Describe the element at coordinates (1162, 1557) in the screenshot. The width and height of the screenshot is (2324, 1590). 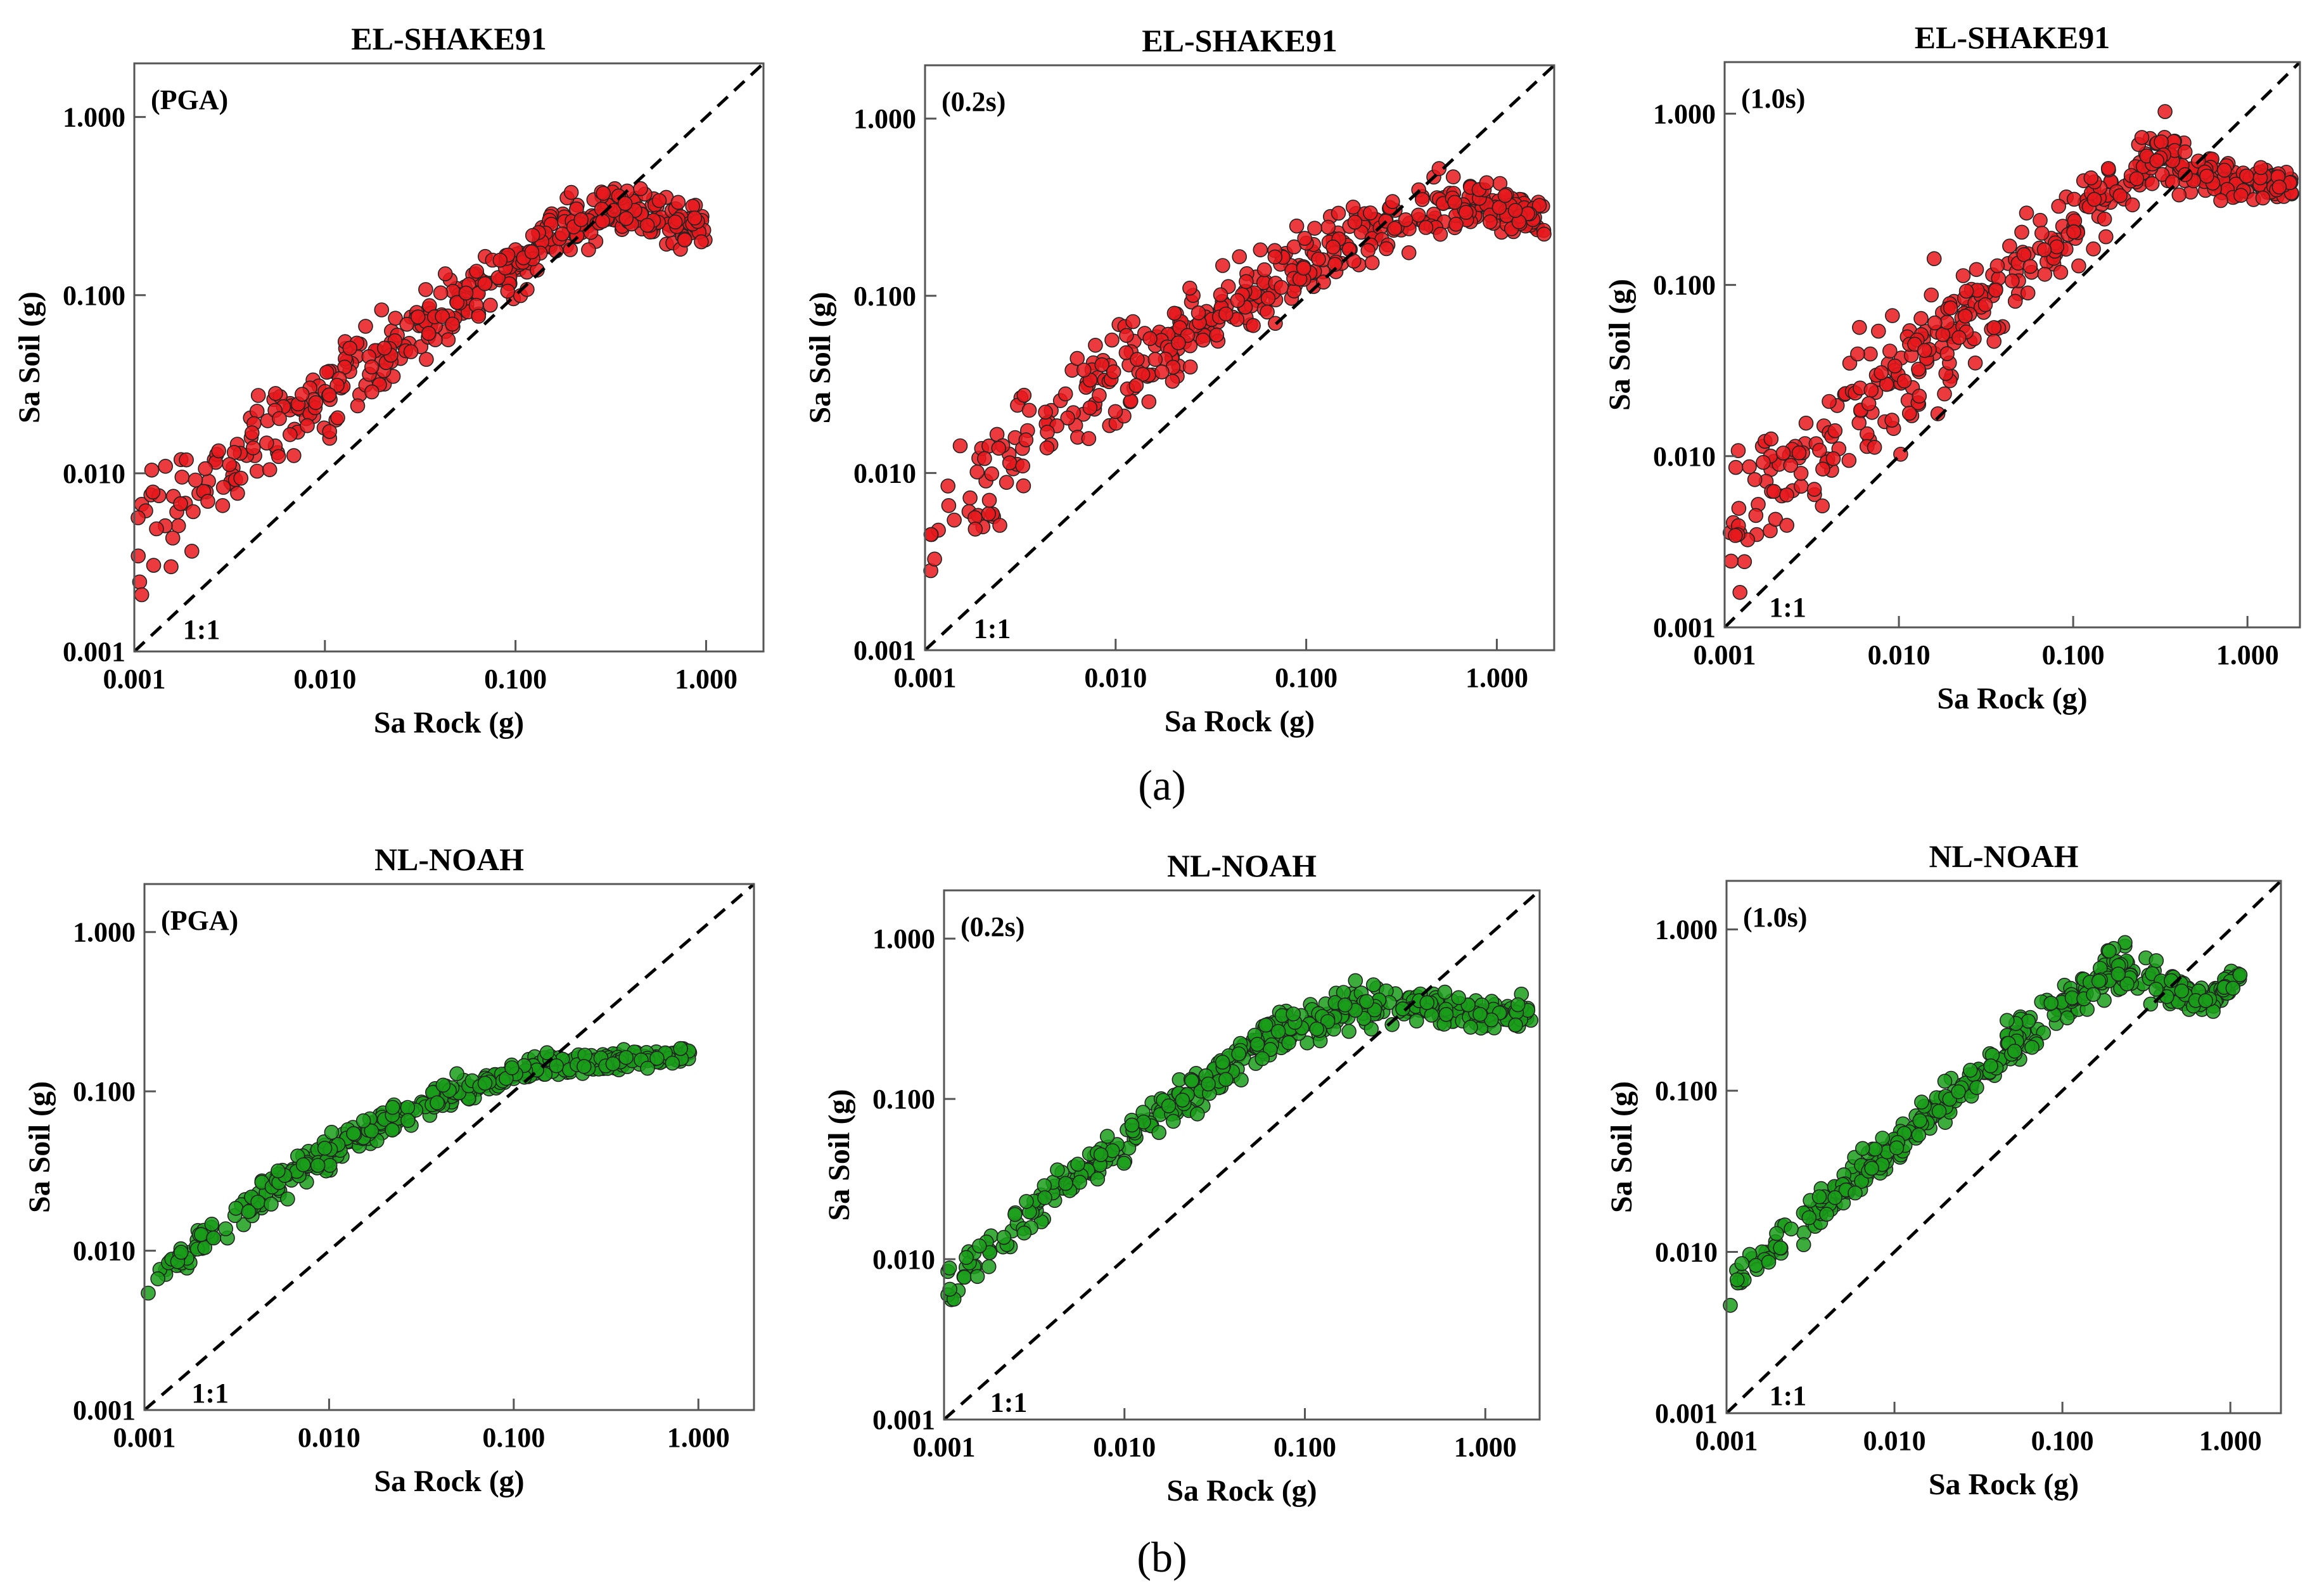
I see `subfigure-label-b: (b)` at that location.